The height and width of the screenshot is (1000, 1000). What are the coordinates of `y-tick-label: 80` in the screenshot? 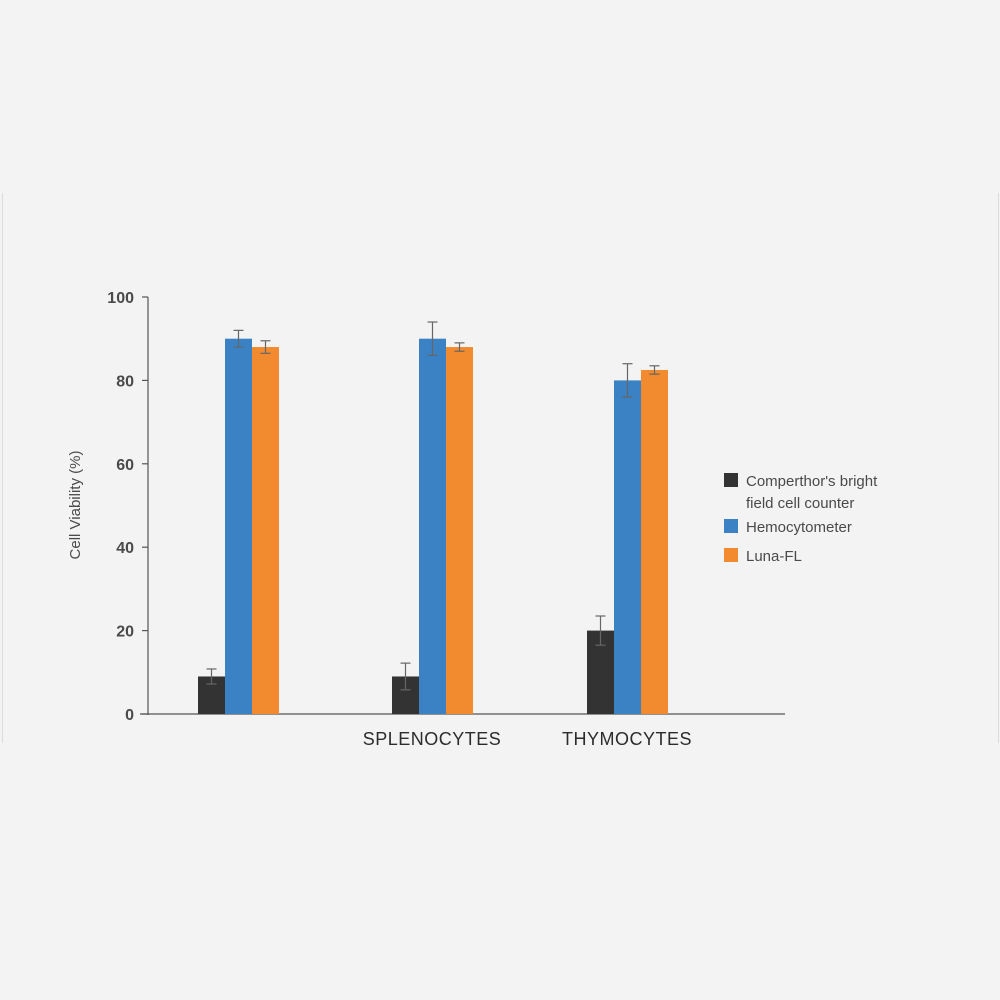 It's located at (125, 381).